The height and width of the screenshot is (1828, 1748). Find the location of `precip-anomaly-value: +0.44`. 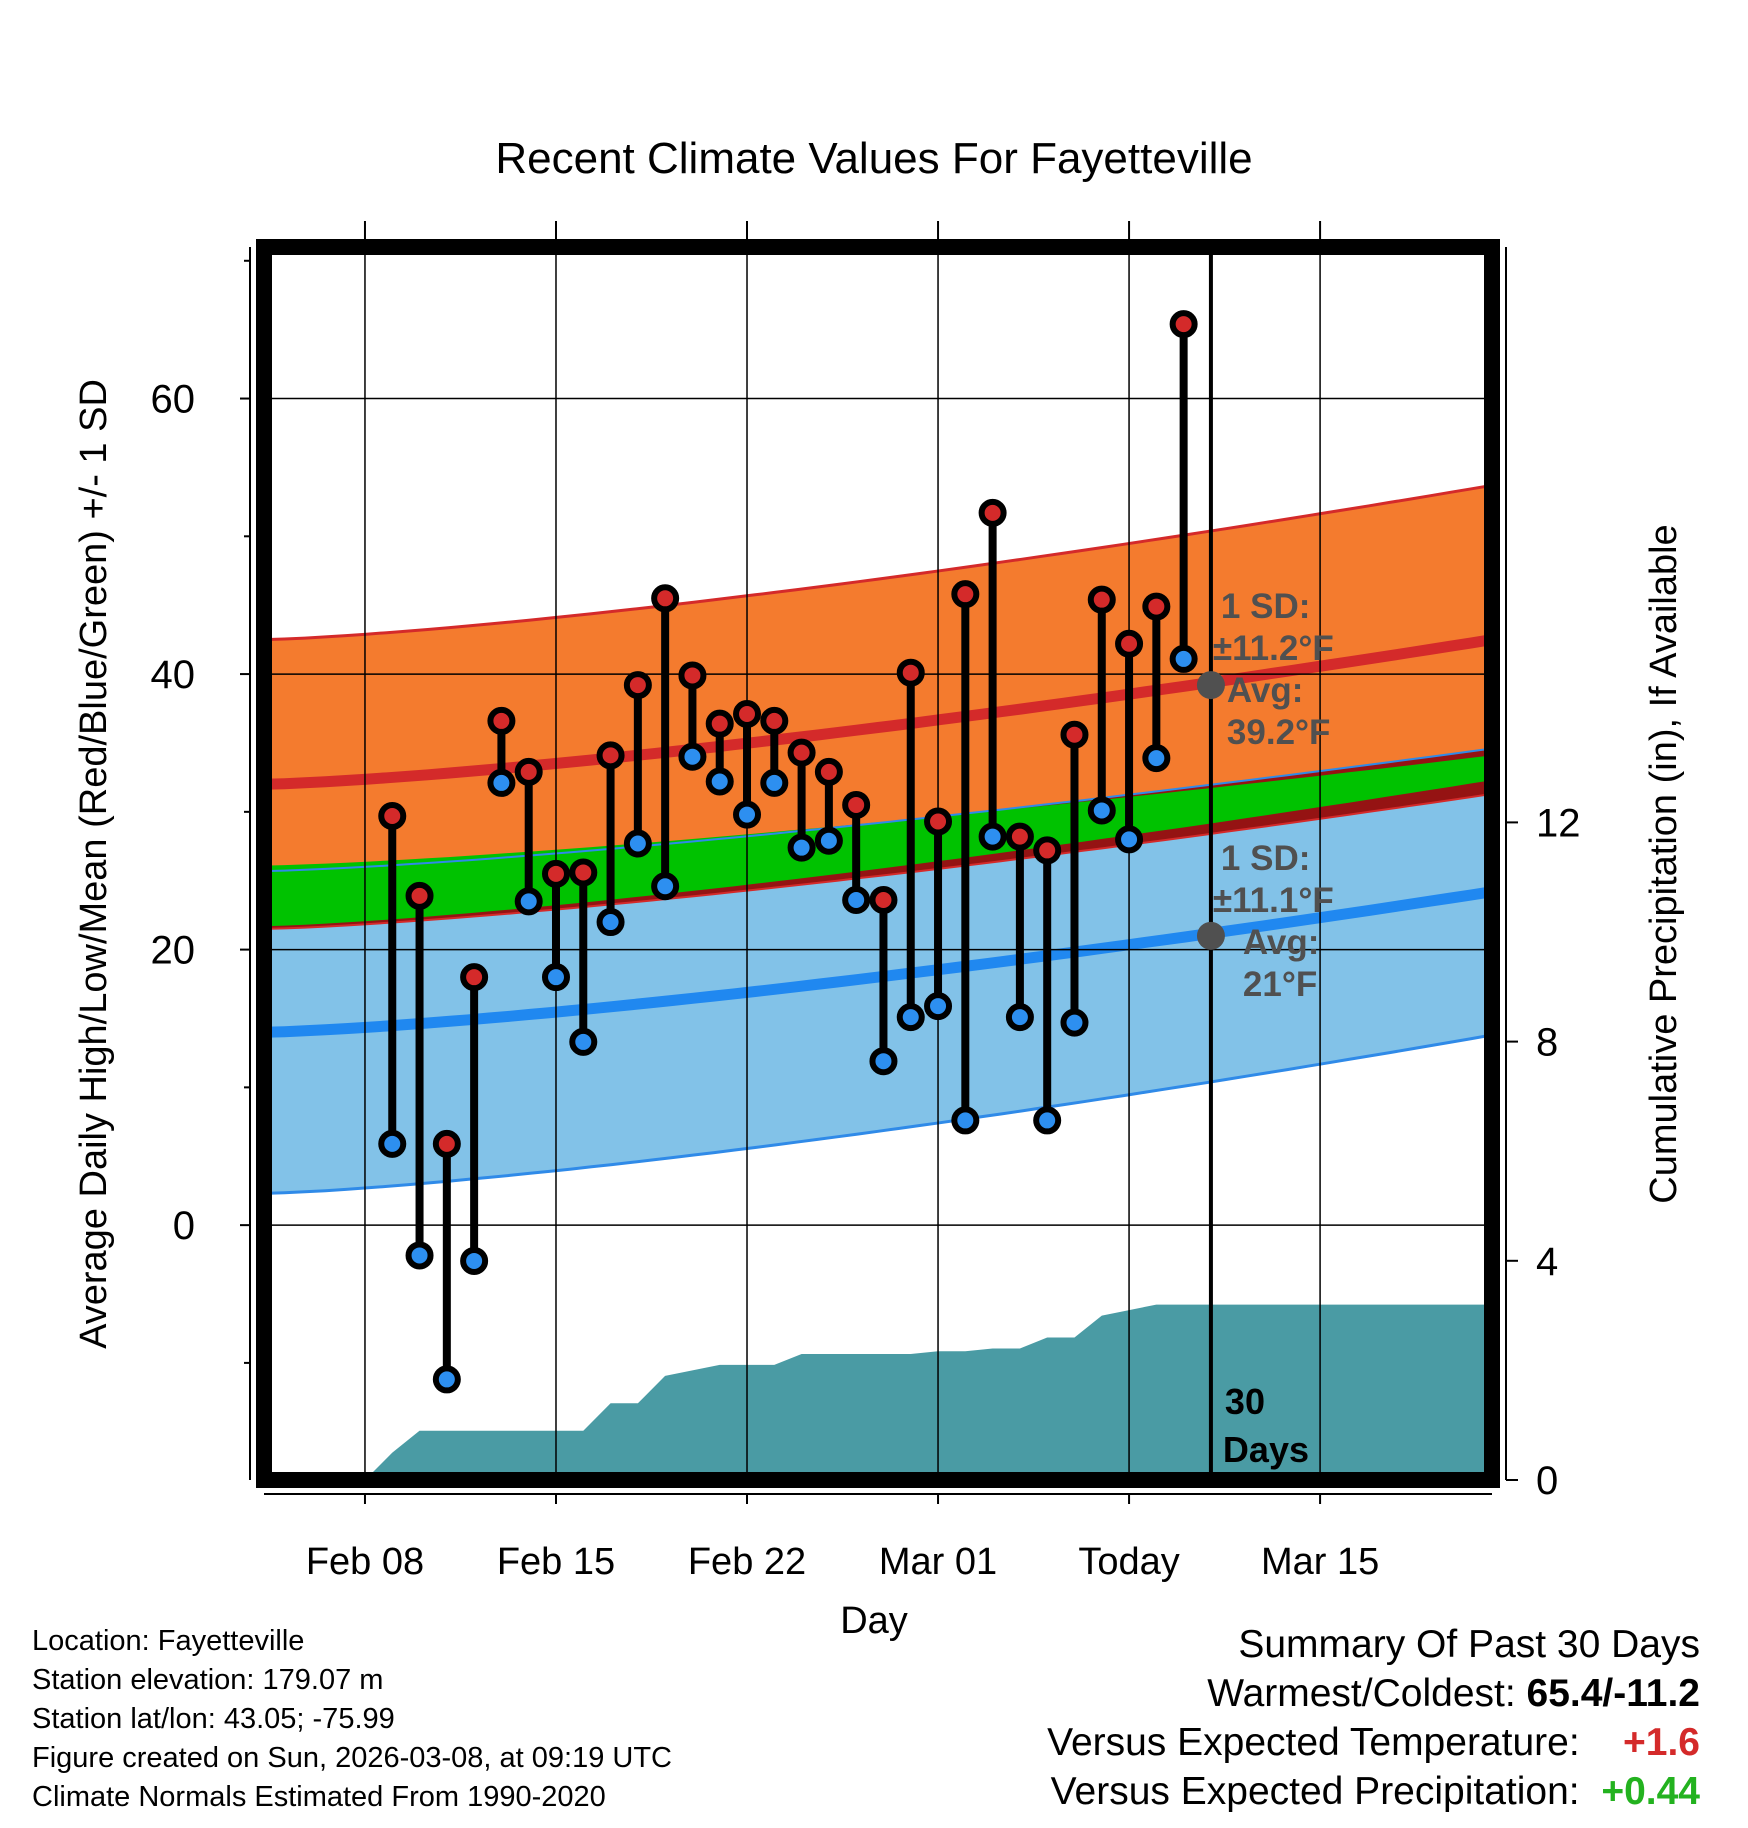

precip-anomaly-value: +0.44 is located at coordinates (1650, 1791).